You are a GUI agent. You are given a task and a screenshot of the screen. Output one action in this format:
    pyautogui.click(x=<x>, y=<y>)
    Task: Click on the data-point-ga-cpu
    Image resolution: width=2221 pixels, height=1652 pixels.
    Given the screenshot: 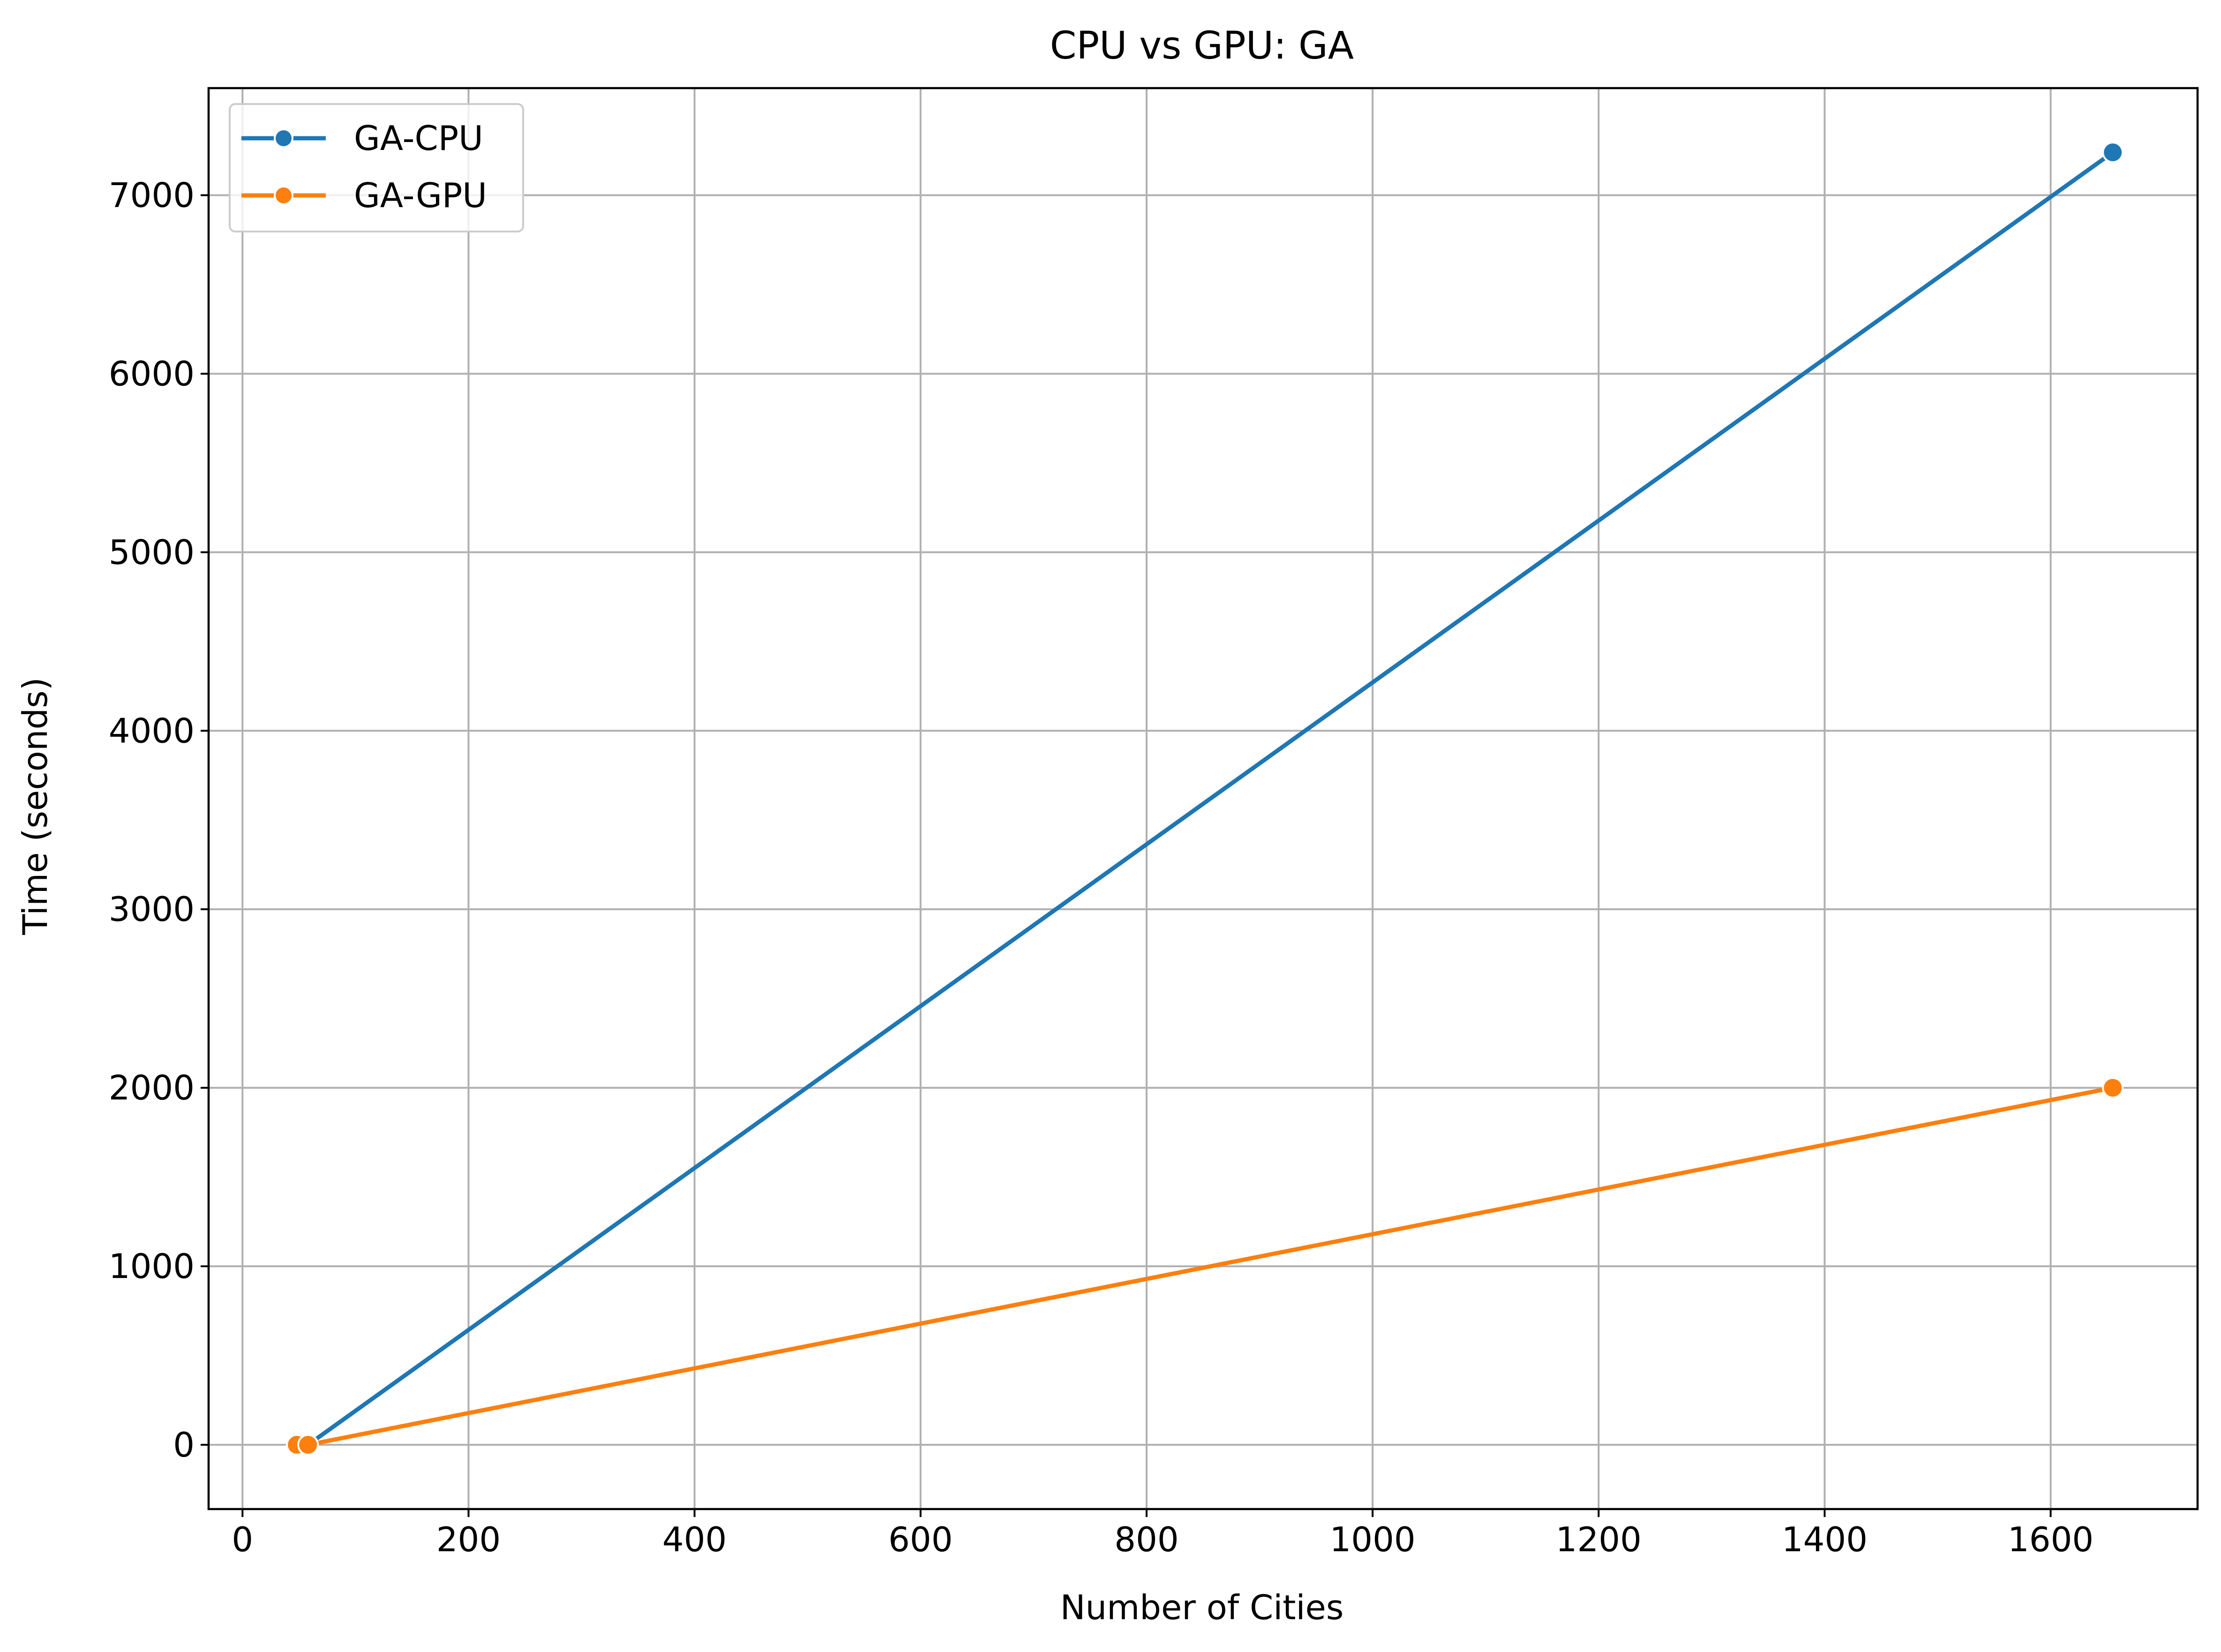 What is the action you would take?
    pyautogui.click(x=2113, y=153)
    